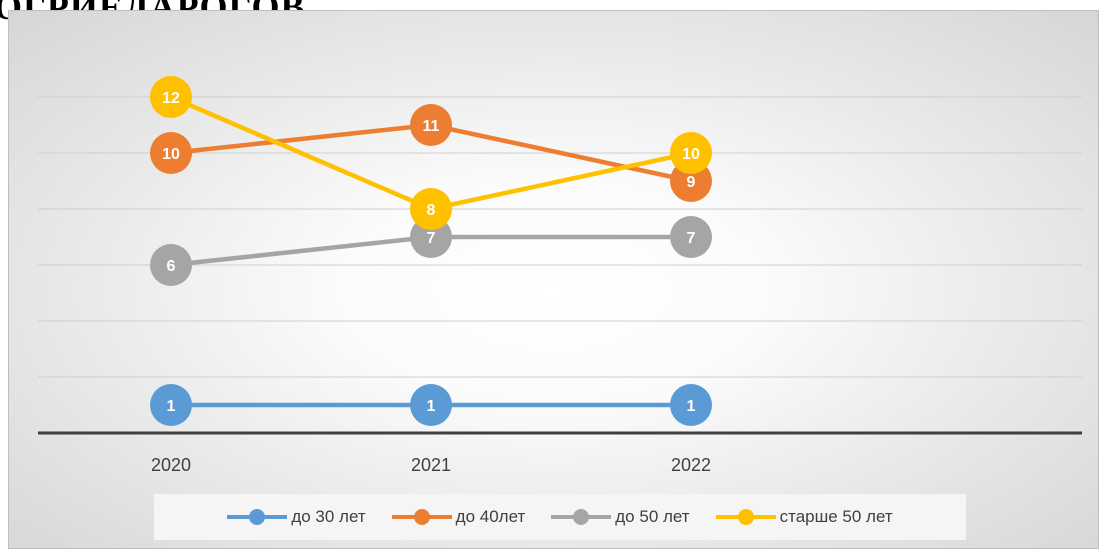 The width and height of the screenshot is (1099, 549). I want to click on legend-item: до 30 лет, so click(296, 517).